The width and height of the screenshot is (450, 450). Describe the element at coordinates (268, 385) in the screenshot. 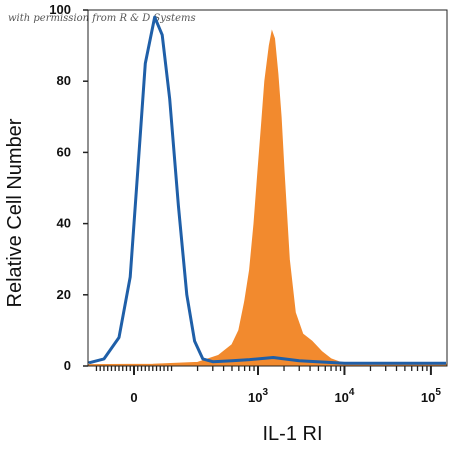

I see `x-axis: 0 10³ 10⁴ 10⁵` at that location.